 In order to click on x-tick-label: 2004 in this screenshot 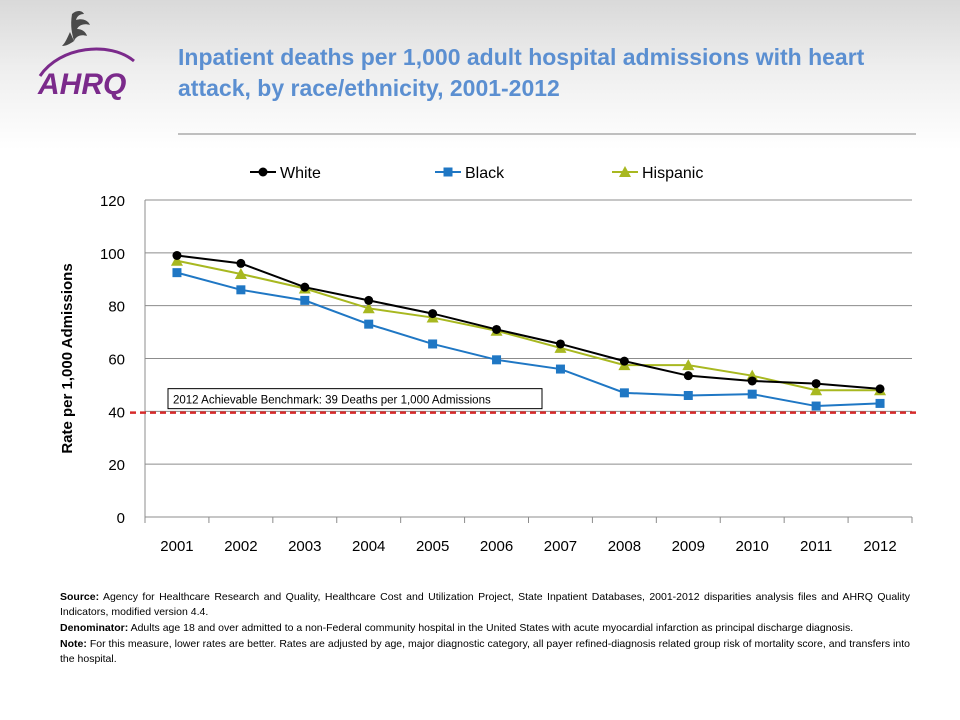, I will do `click(368, 546)`.